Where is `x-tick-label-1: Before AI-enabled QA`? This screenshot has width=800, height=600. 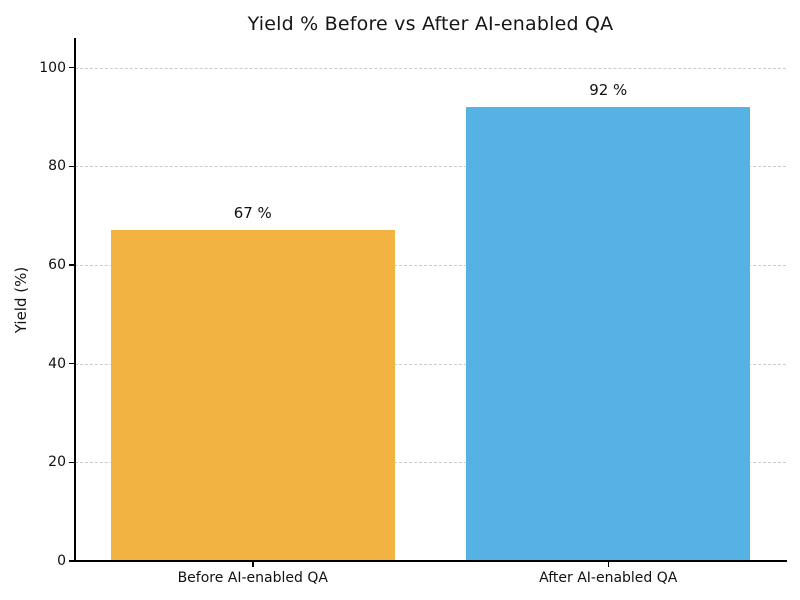
x-tick-label-1: Before AI-enabled QA is located at coordinates (252, 578).